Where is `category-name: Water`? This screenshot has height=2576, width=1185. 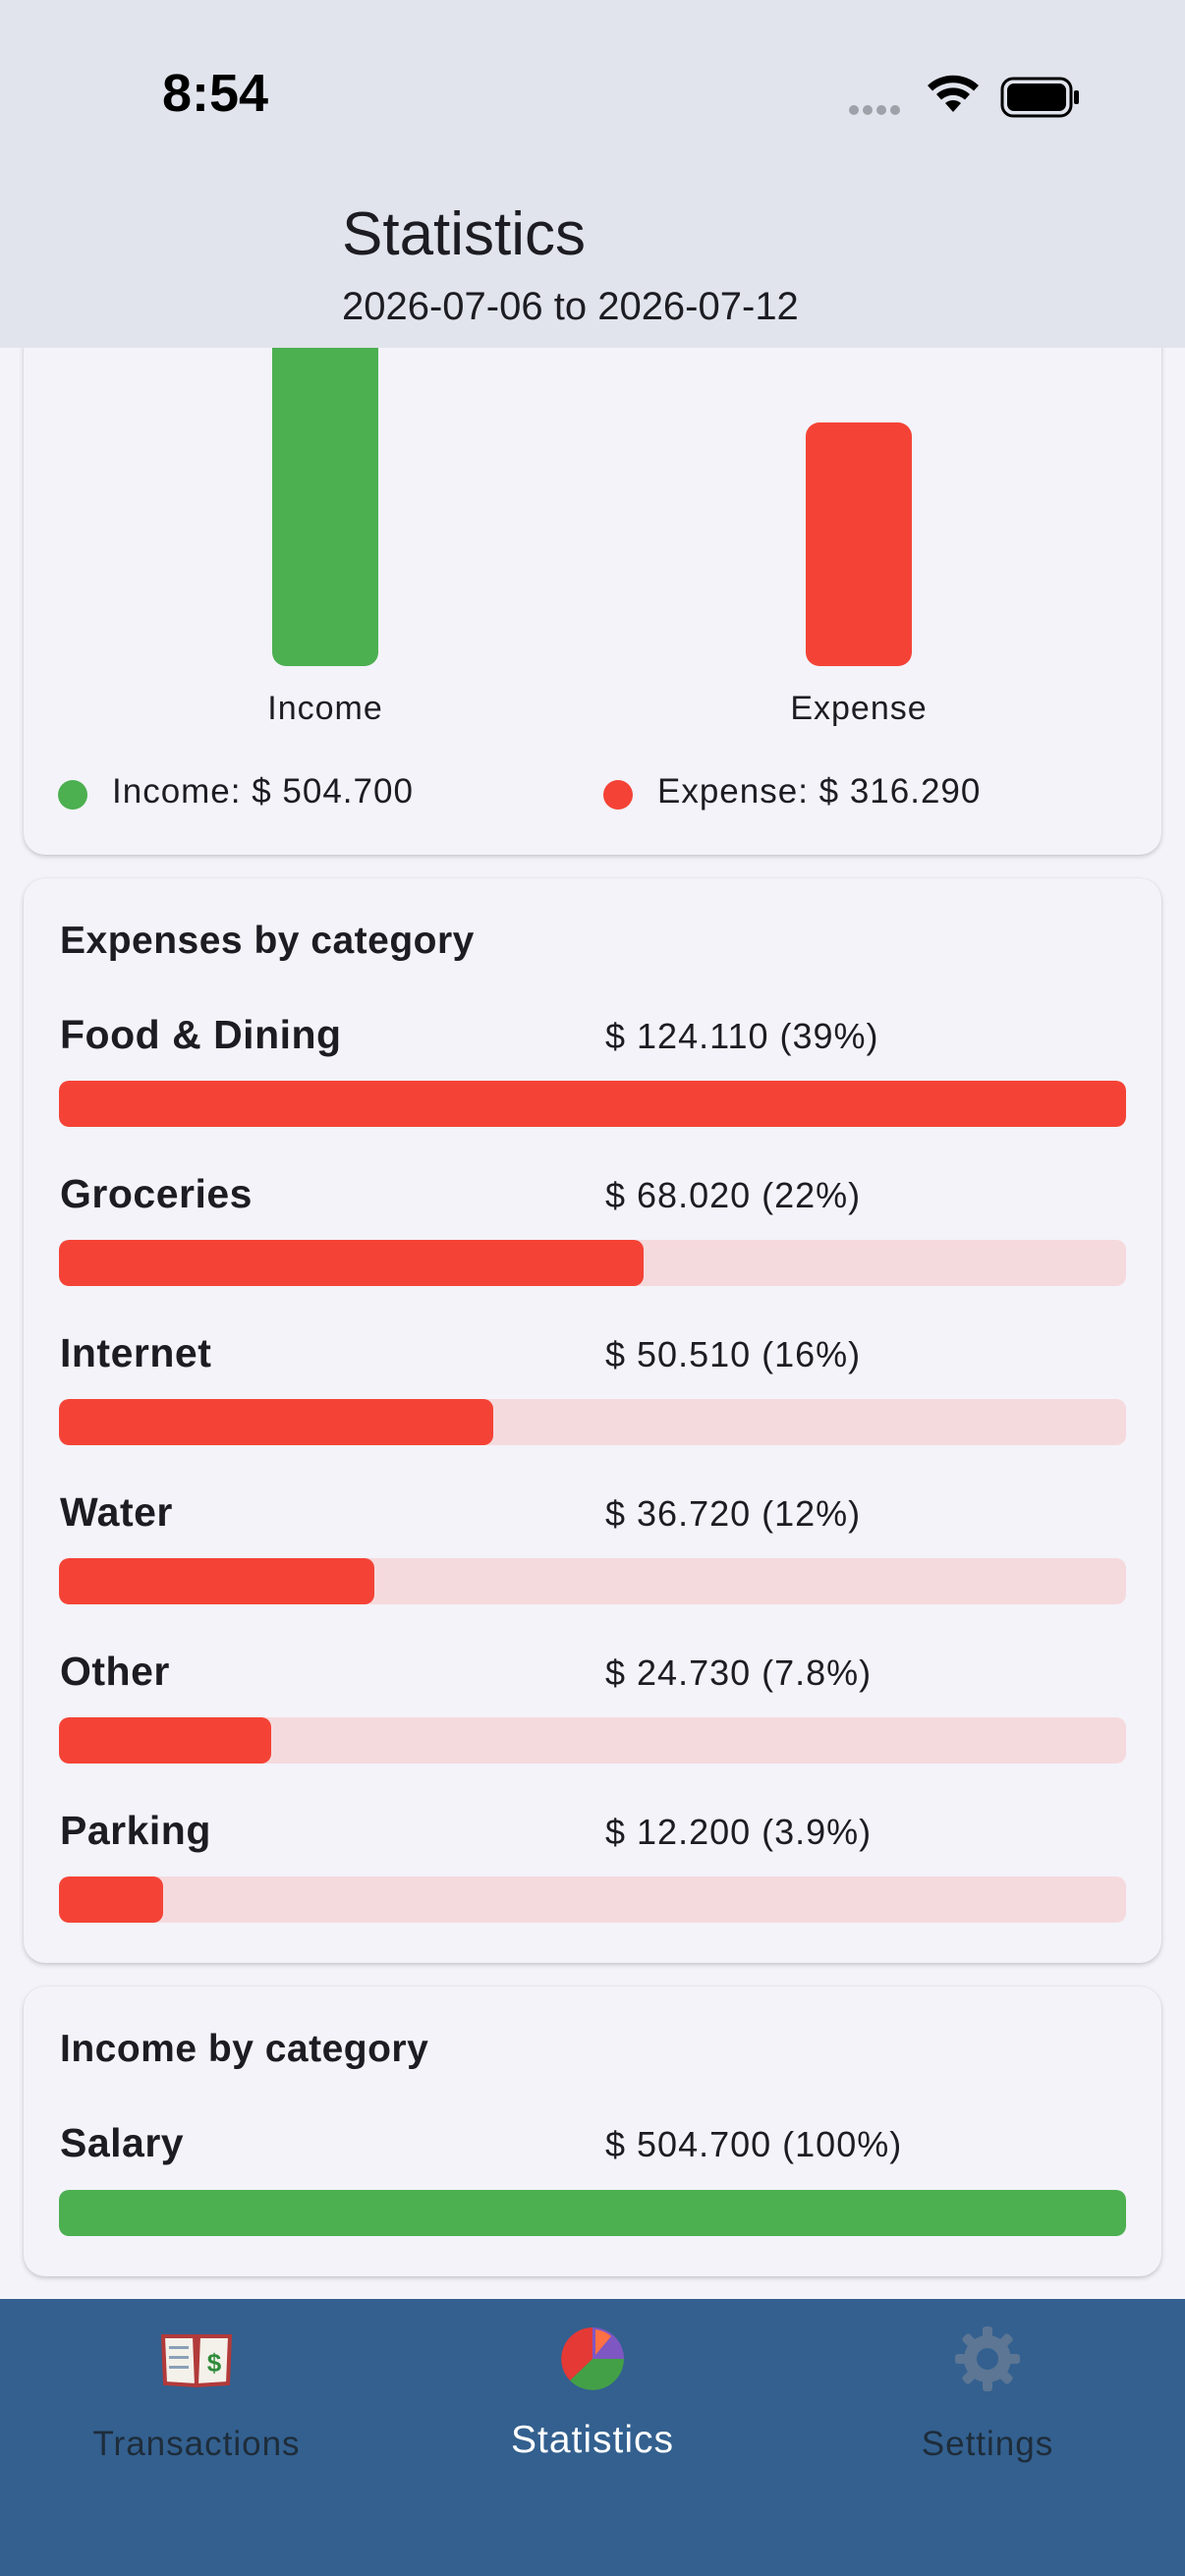 category-name: Water is located at coordinates (117, 1512).